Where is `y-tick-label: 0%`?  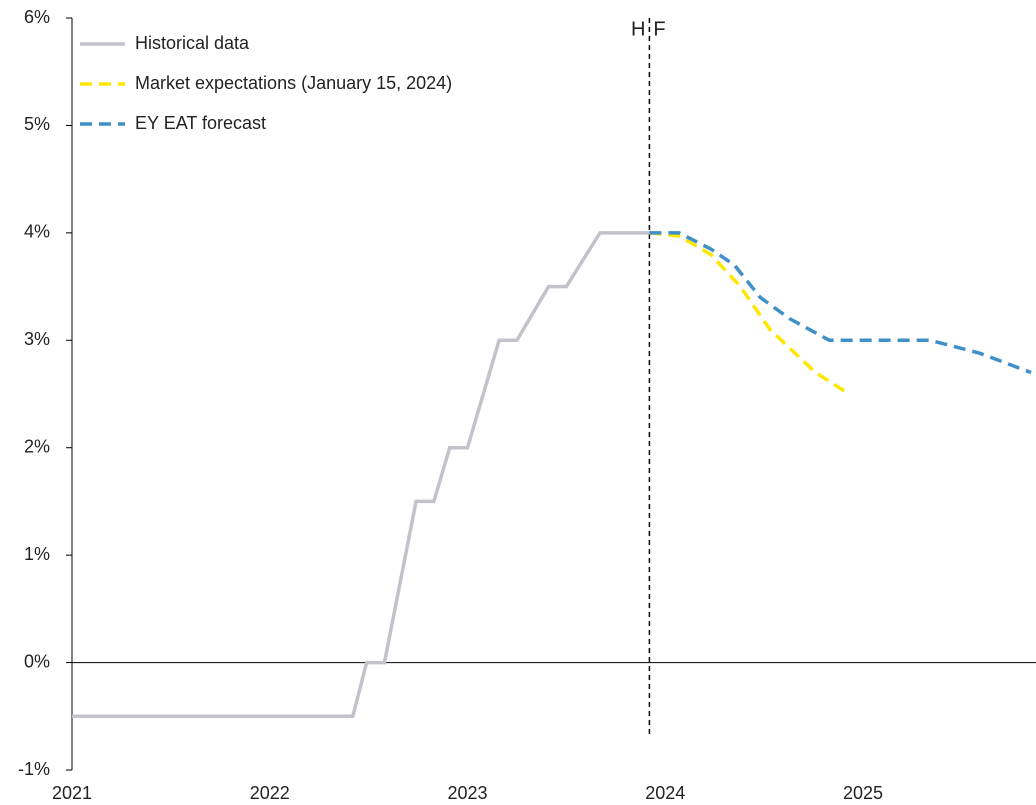 y-tick-label: 0% is located at coordinates (37, 661).